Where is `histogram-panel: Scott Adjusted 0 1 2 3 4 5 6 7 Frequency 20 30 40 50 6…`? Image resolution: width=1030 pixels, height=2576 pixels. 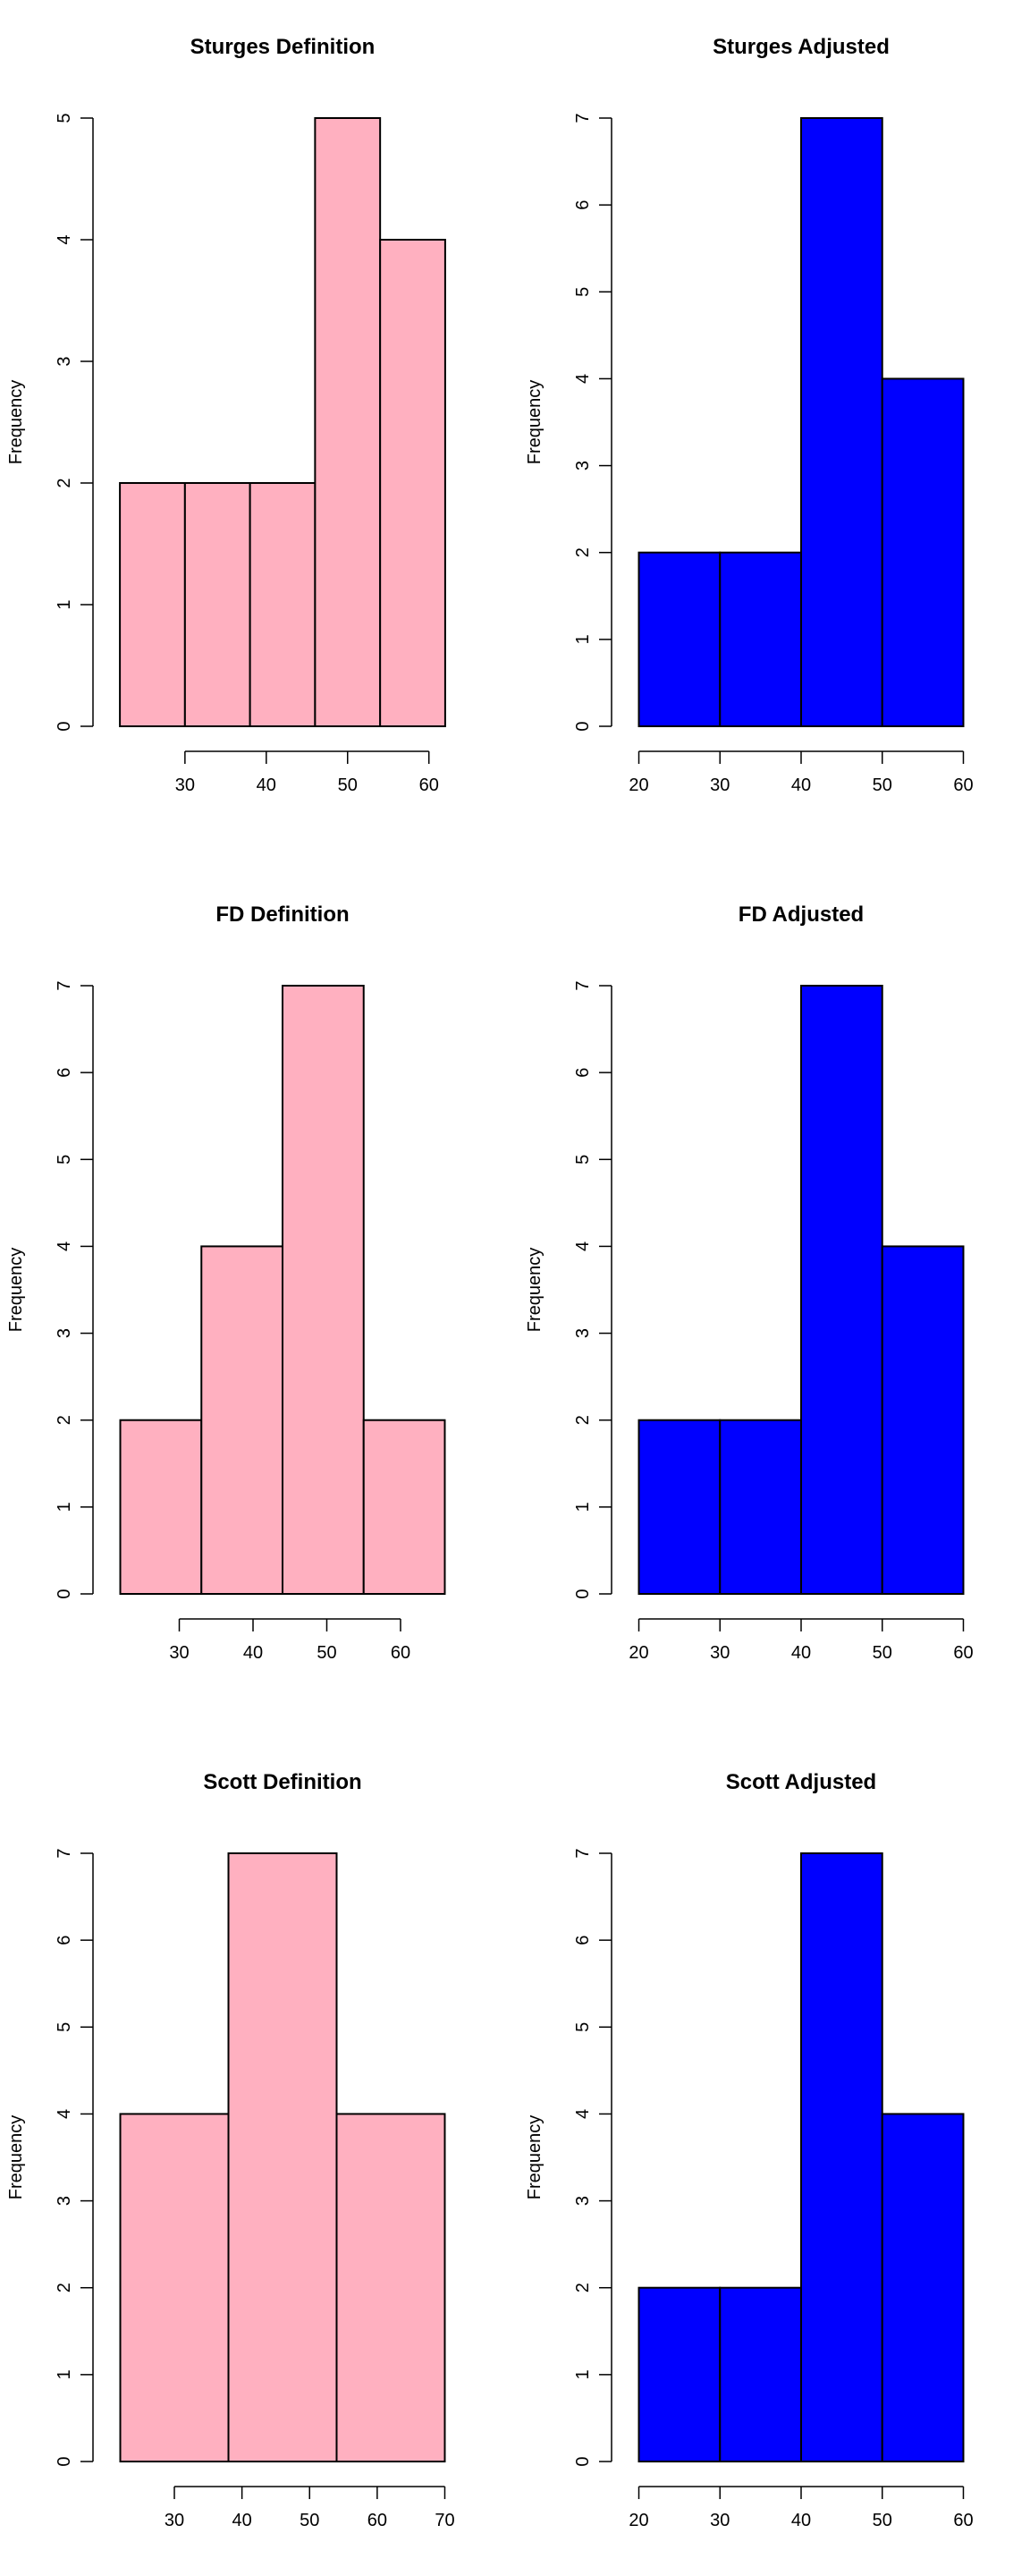
histogram-panel: Scott Adjusted 0 1 2 3 4 5 6 7 Frequency 20 30 40 50 6… is located at coordinates (749, 2150).